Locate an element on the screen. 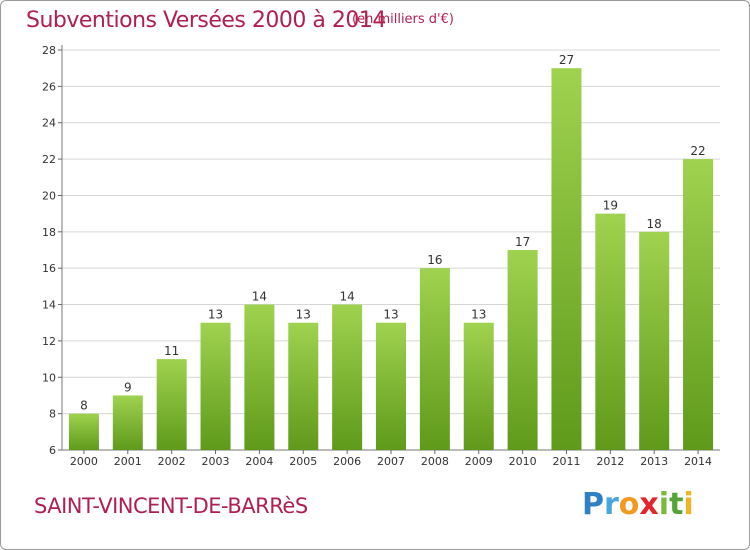 The image size is (750, 550). y-tick-label: 24 is located at coordinates (49, 123).